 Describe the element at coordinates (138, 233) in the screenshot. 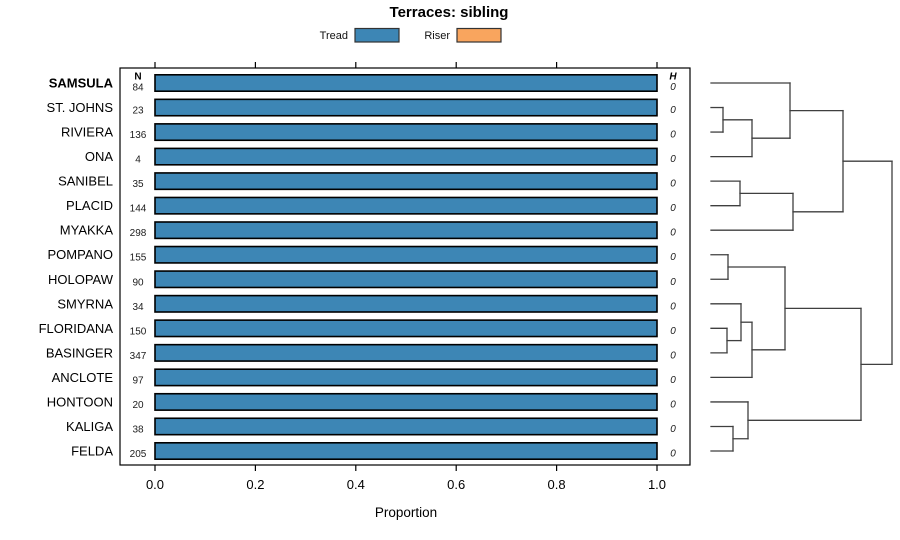

I see `n-value: 298` at that location.